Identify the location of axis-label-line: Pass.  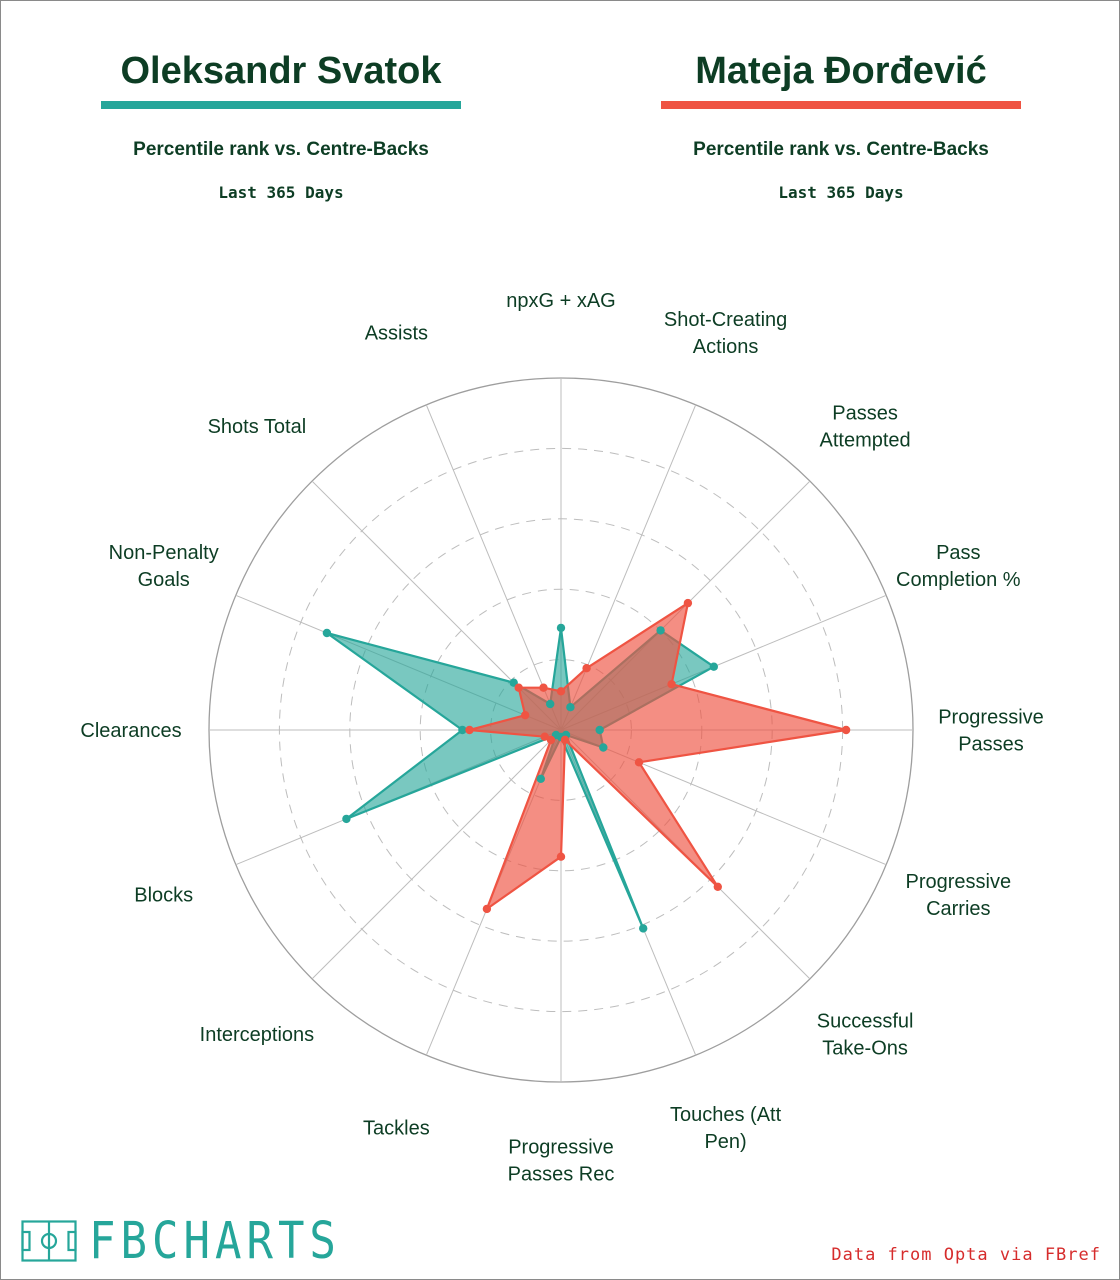
(958, 553).